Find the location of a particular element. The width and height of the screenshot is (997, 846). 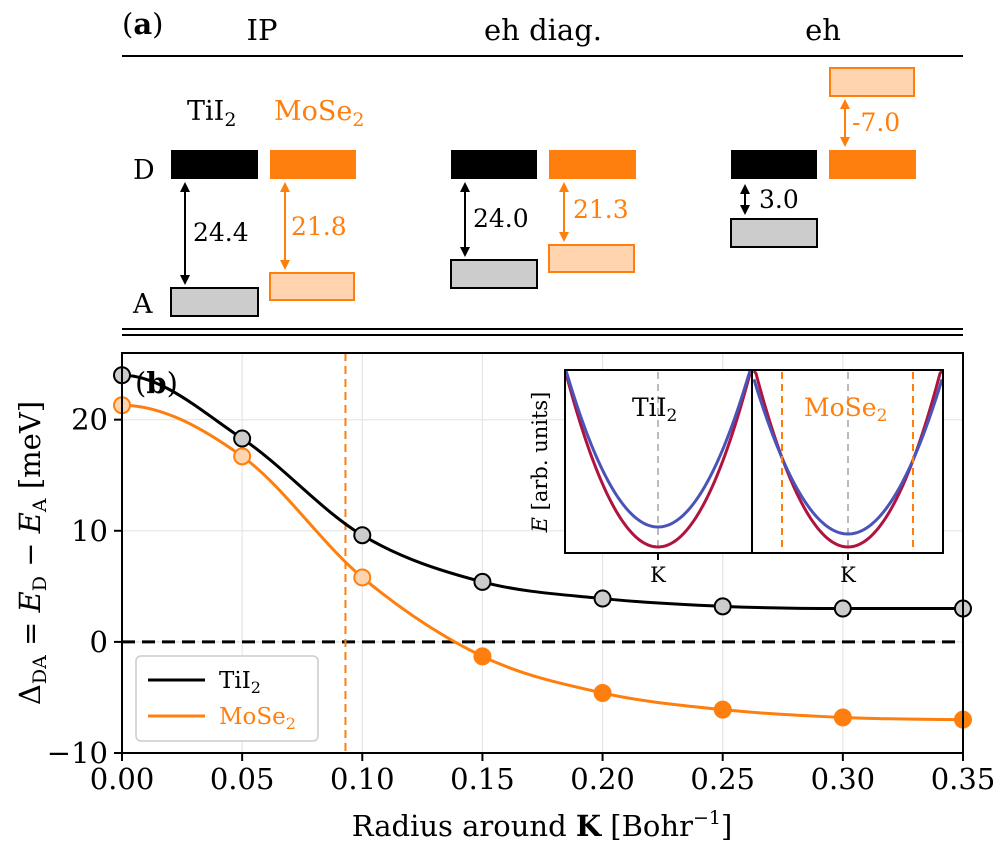

tii2-label: TiI2 is located at coordinates (211, 113).